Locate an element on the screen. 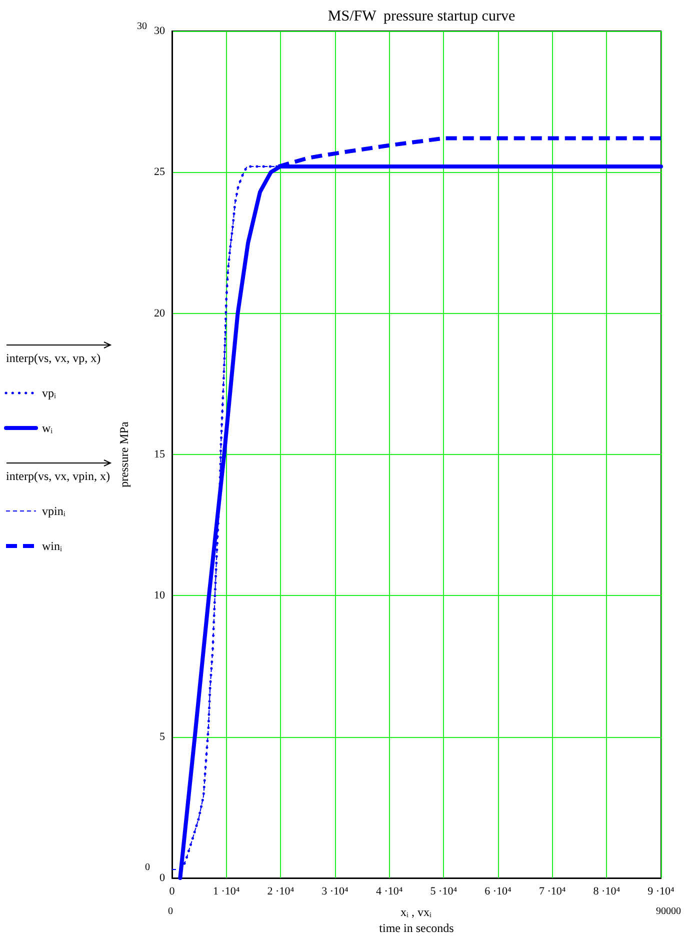 This screenshot has width=688, height=939. text: interp(vs, vx, vp, x) is located at coordinates (53, 358).